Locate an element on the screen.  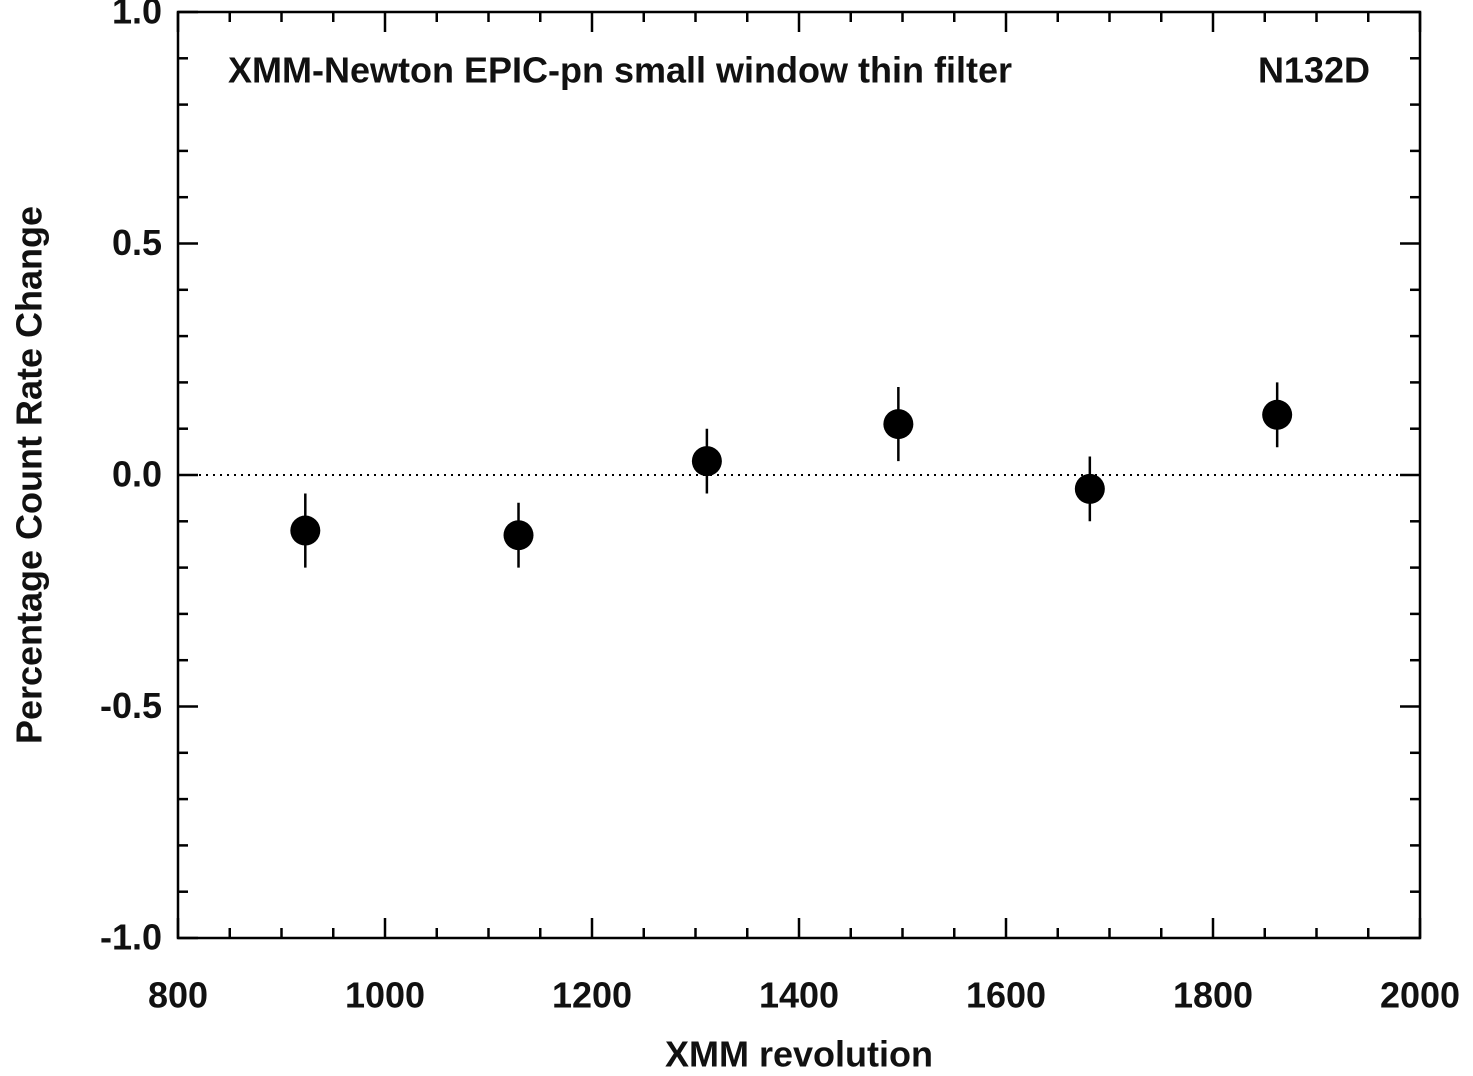
annotation: N132D is located at coordinates (1314, 70).